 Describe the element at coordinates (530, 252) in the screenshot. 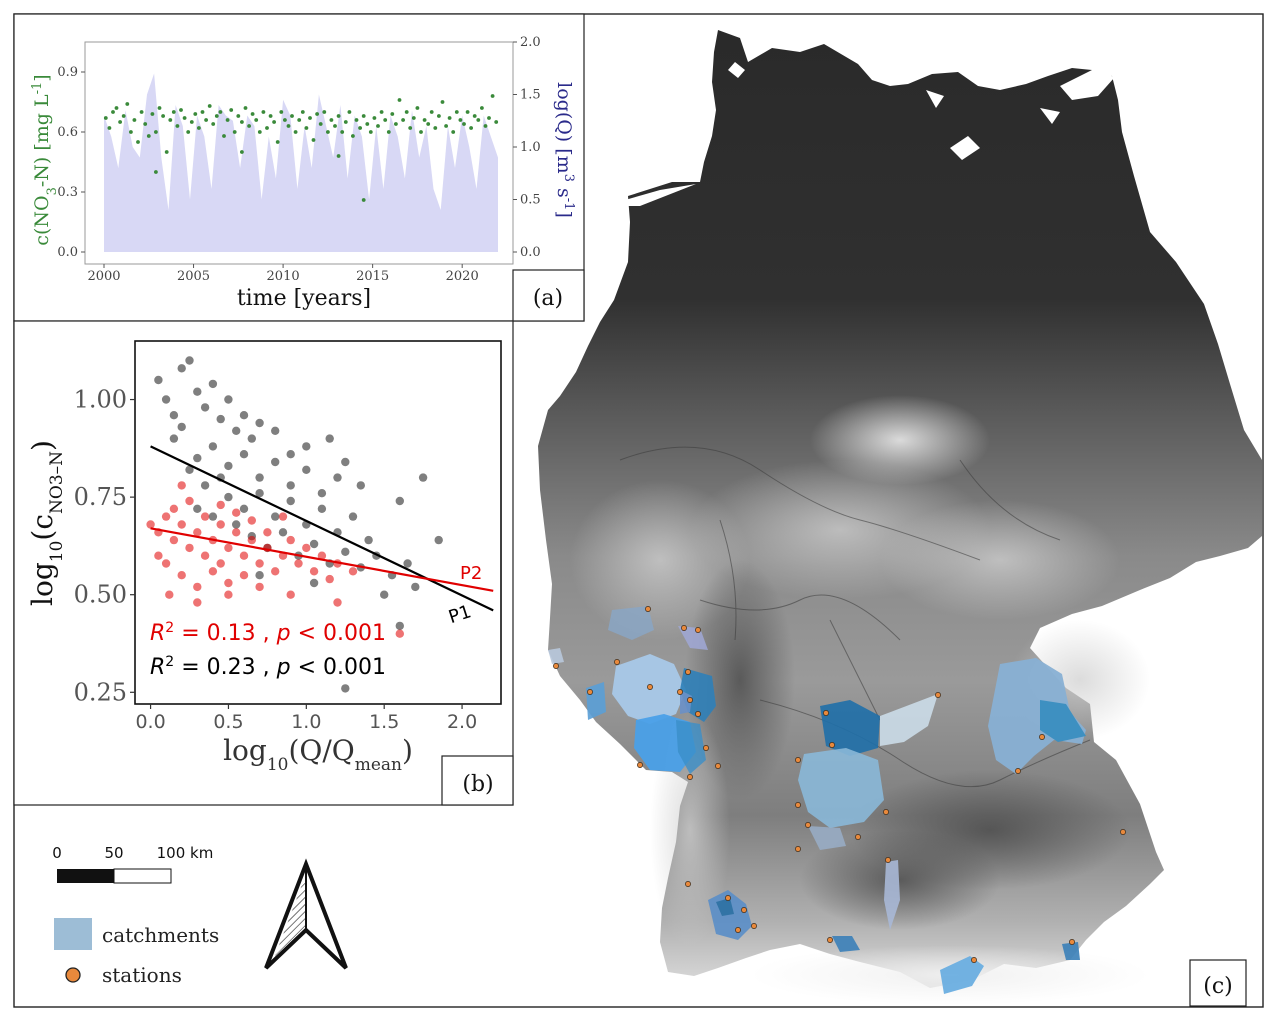

I see `panel-a-ytick-right: 0.0` at that location.